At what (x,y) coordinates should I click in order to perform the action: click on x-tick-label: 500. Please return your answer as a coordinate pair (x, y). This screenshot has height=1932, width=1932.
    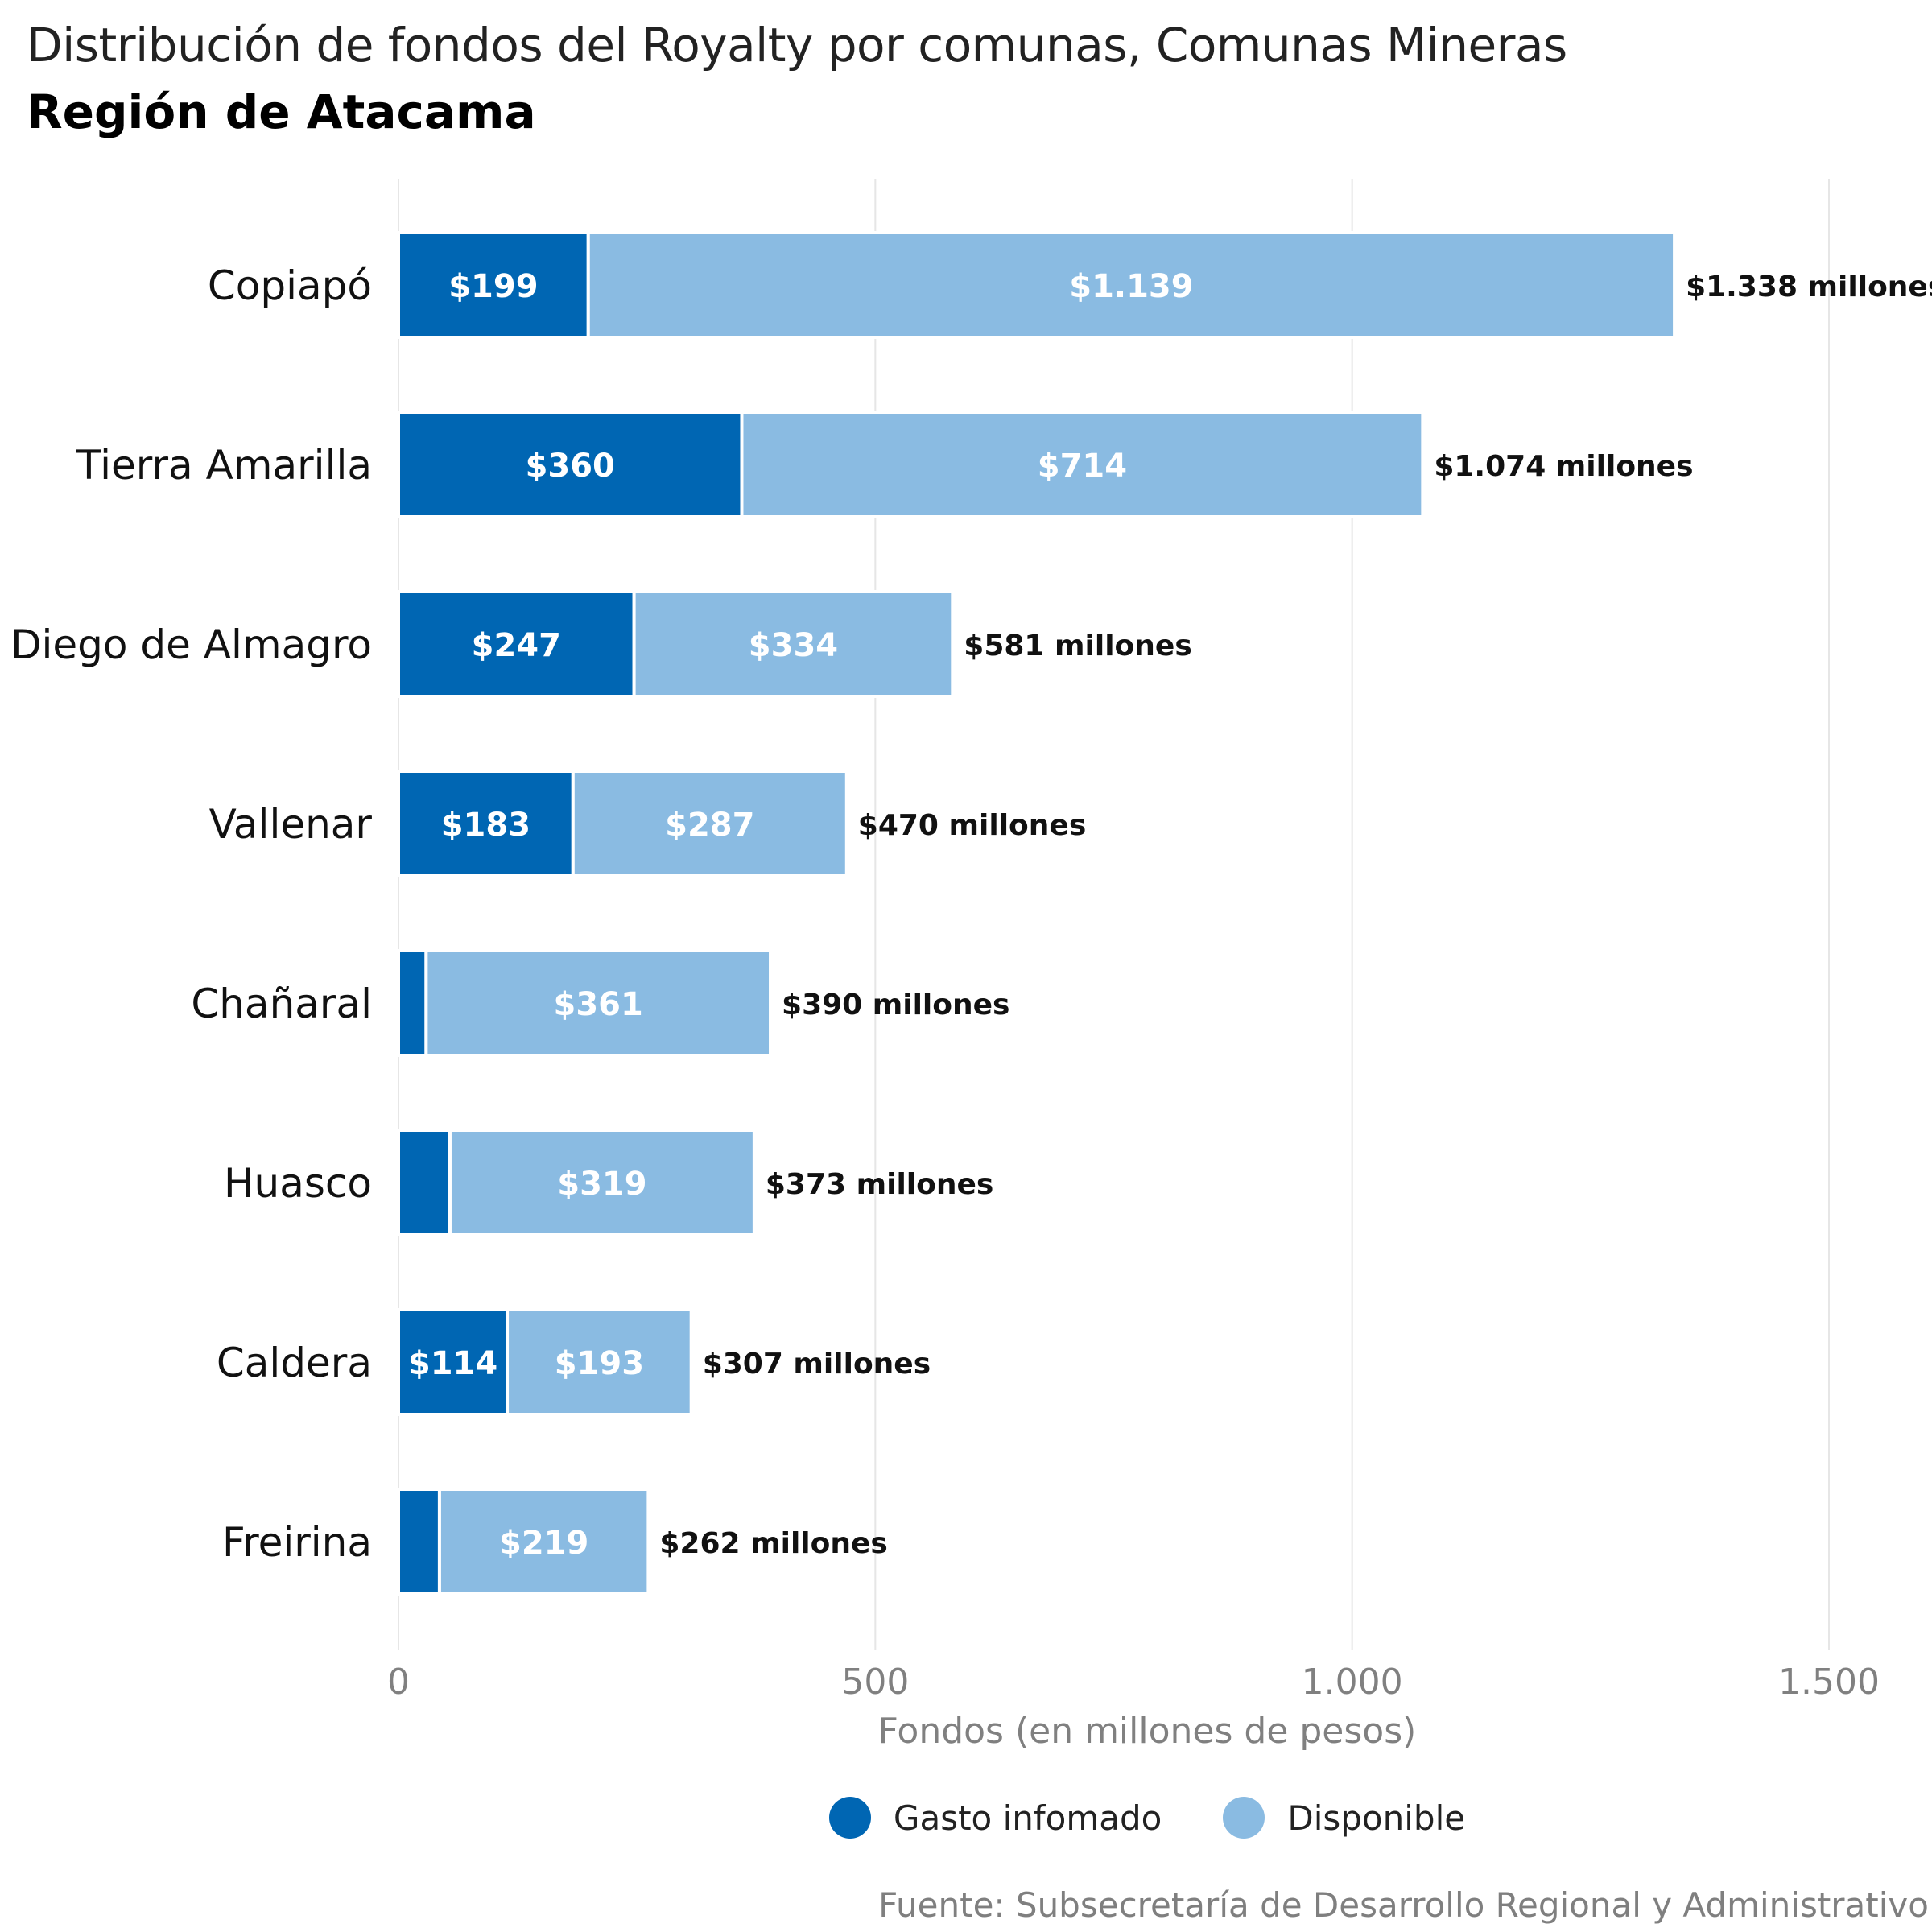
    Looking at the image, I should click on (875, 1683).